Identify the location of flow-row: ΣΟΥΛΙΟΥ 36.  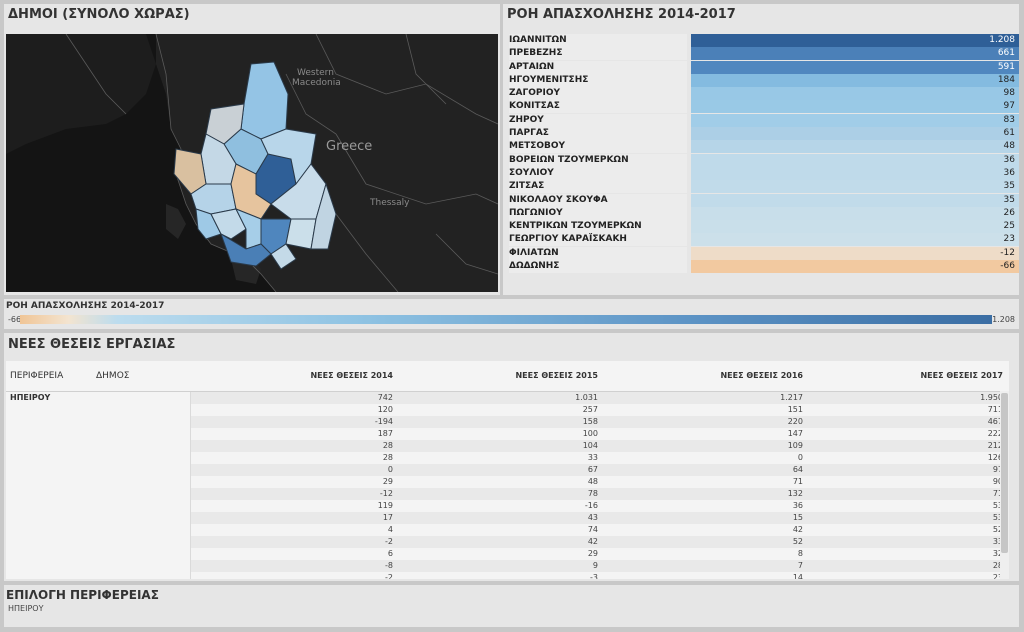
(763, 173).